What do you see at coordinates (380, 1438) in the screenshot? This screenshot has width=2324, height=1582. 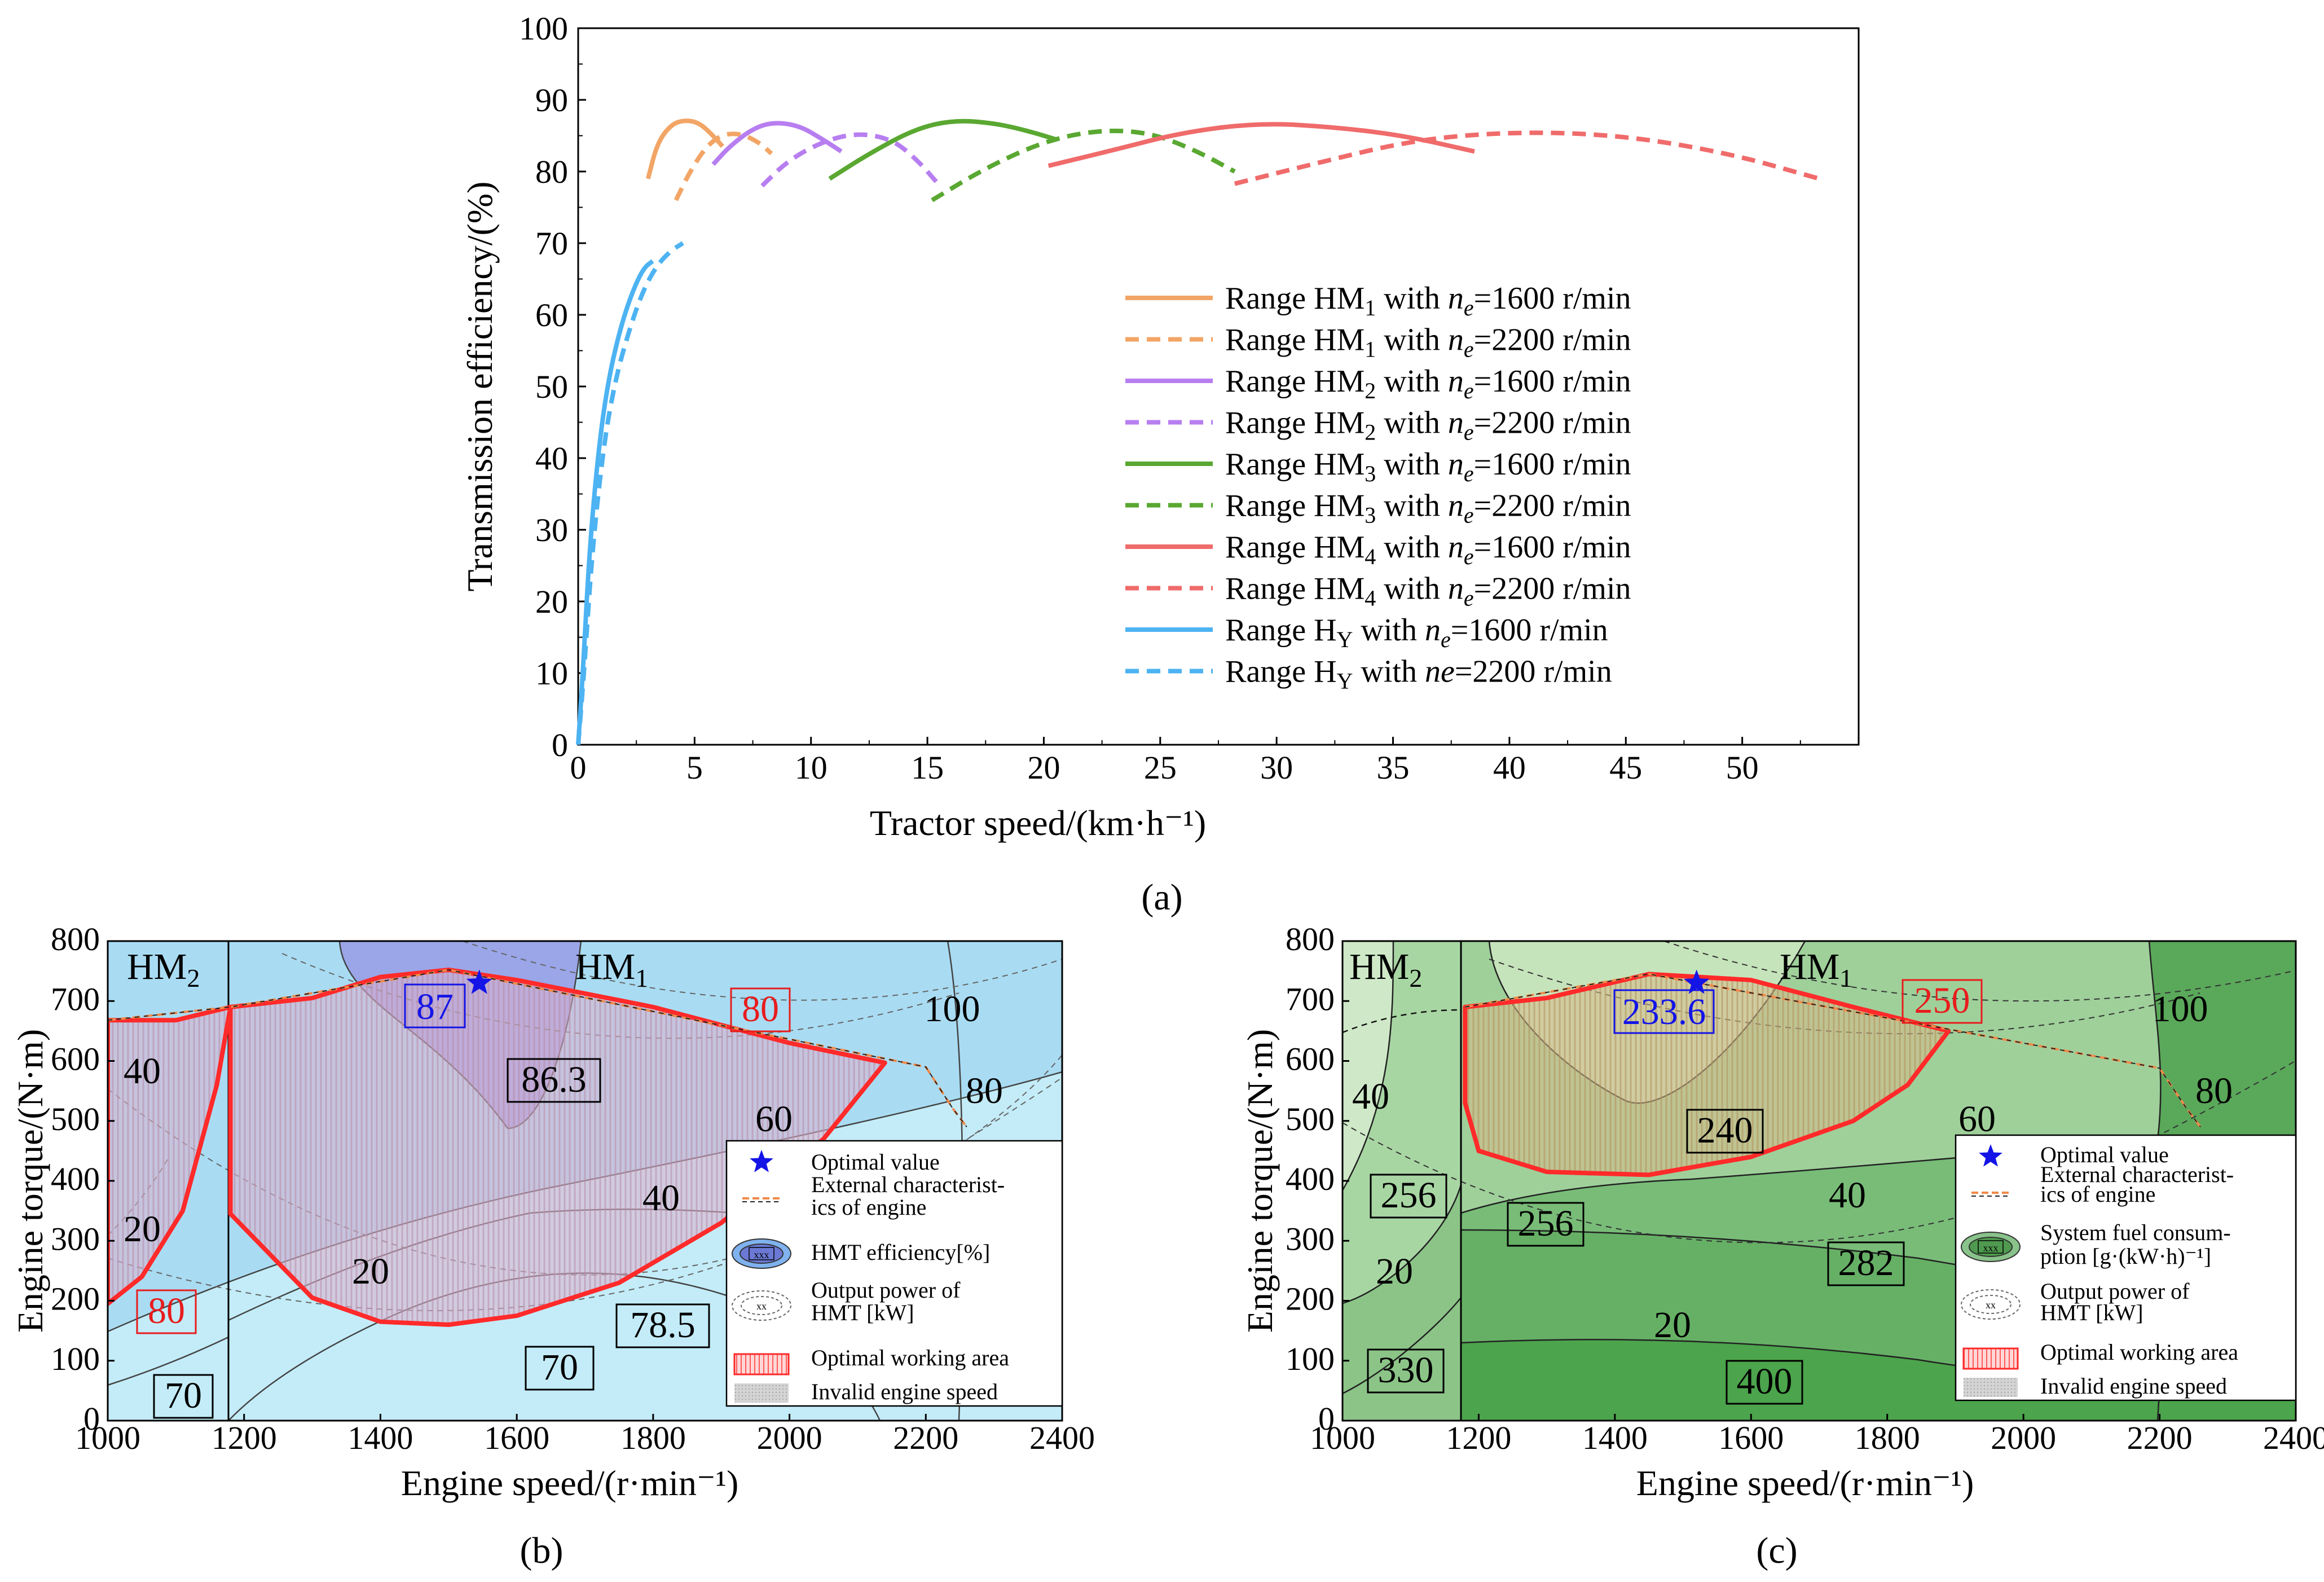 I see `x-tick-label: 1400` at bounding box center [380, 1438].